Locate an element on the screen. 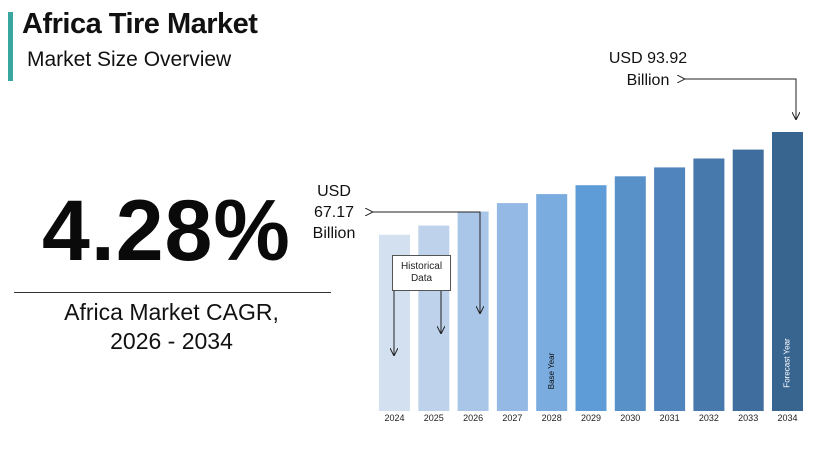 This screenshot has width=828, height=453. historical-data-box: Historical Data is located at coordinates (421, 273).